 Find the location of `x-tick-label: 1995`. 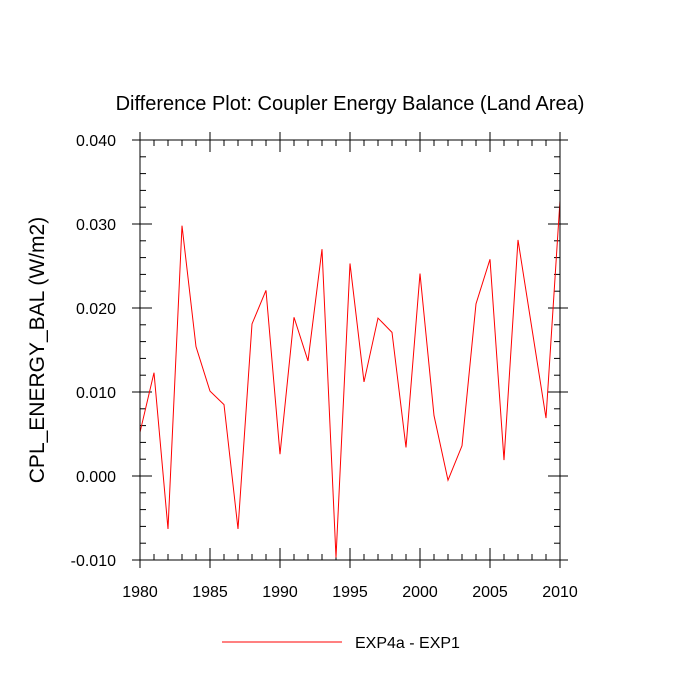

x-tick-label: 1995 is located at coordinates (350, 592).